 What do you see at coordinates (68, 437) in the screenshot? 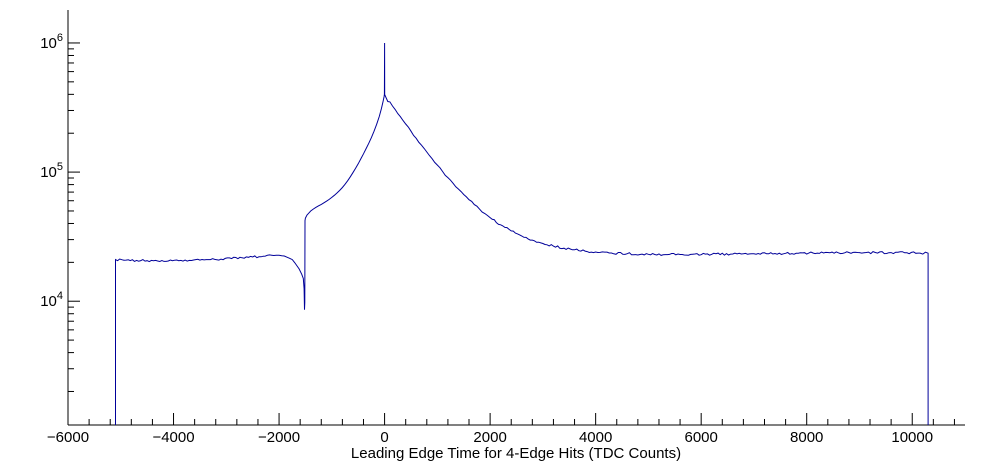
I see `x-tick-label: −6000` at bounding box center [68, 437].